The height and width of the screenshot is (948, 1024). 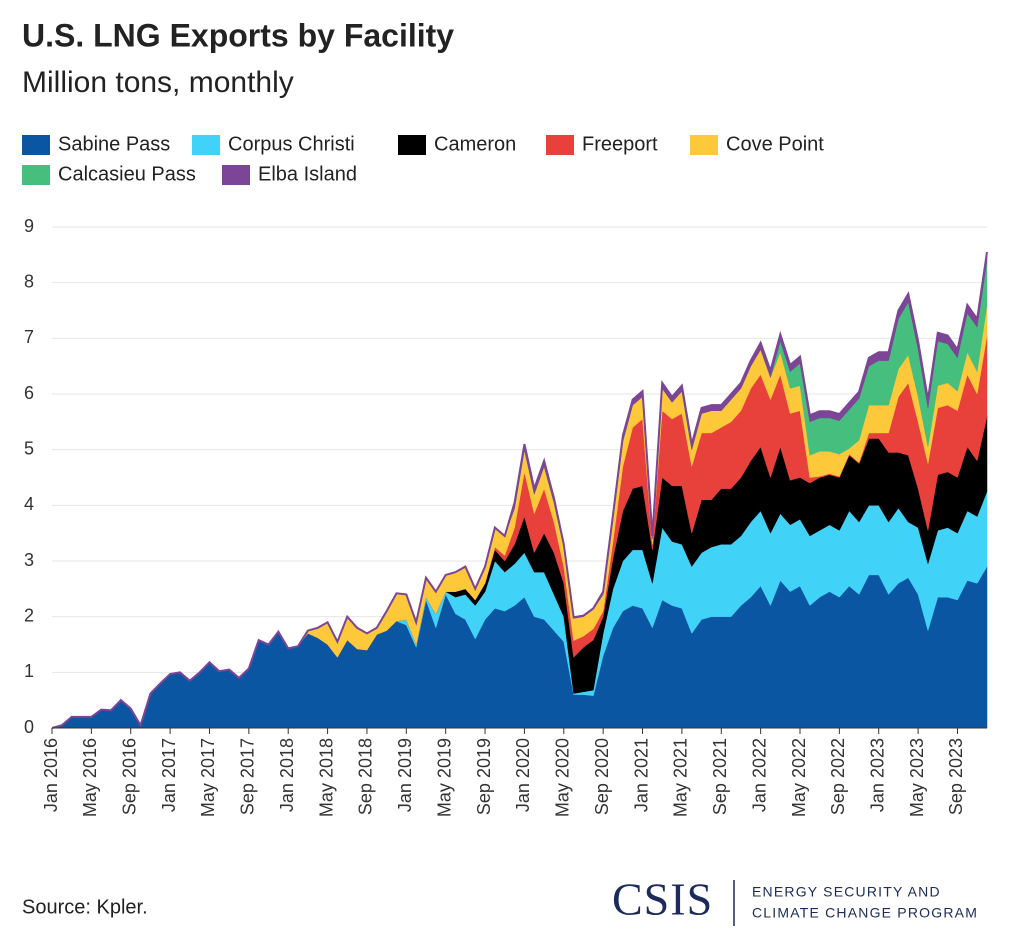 I want to click on x-tick-label: Jan 2018, so click(x=287, y=775).